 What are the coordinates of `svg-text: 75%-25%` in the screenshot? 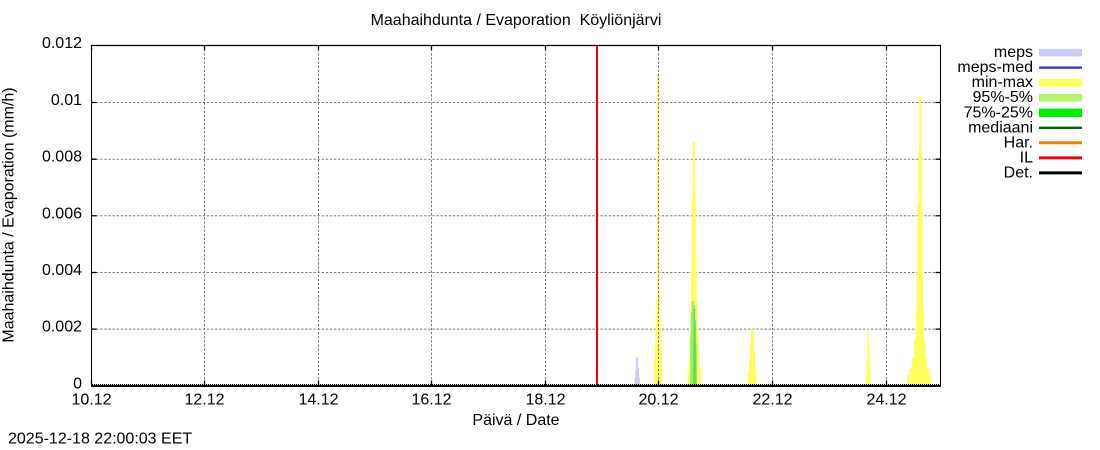 It's located at (998, 112).